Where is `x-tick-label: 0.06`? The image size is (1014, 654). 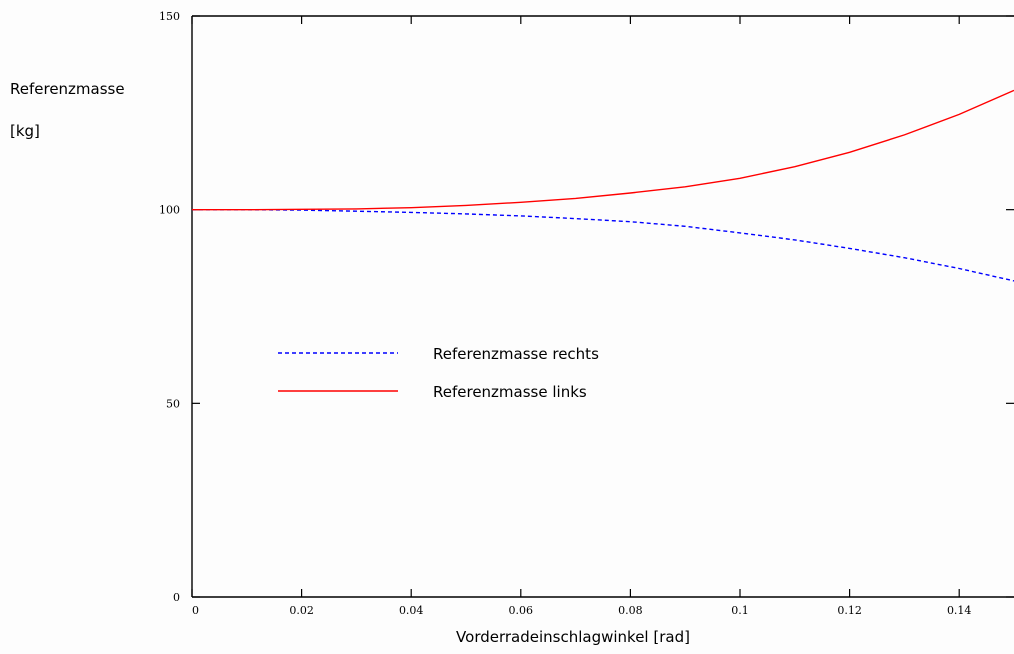
x-tick-label: 0.06 is located at coordinates (521, 610).